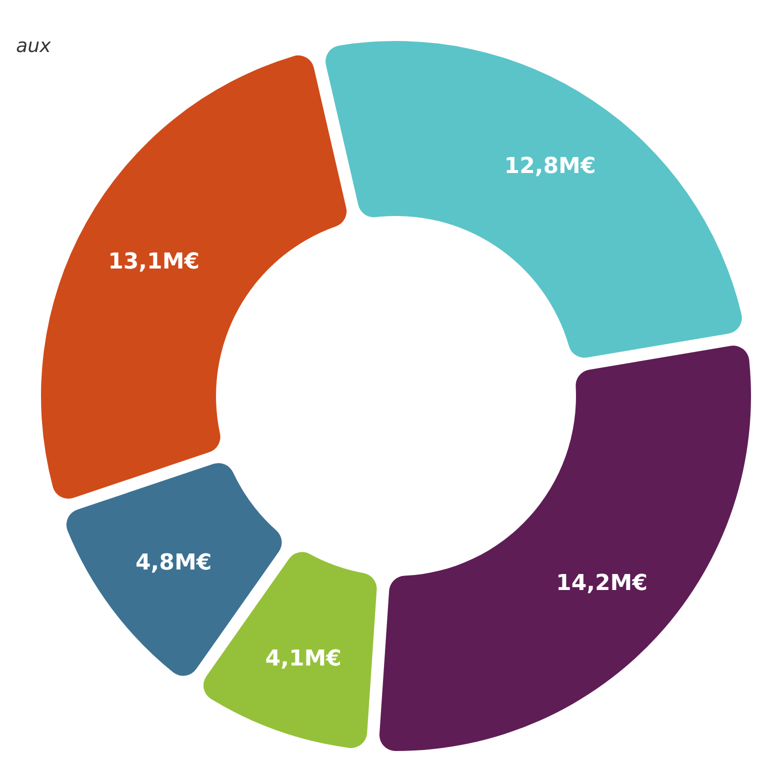 This screenshot has height=760, width=760. Describe the element at coordinates (34, 46) in the screenshot. I see `text: aux` at that location.